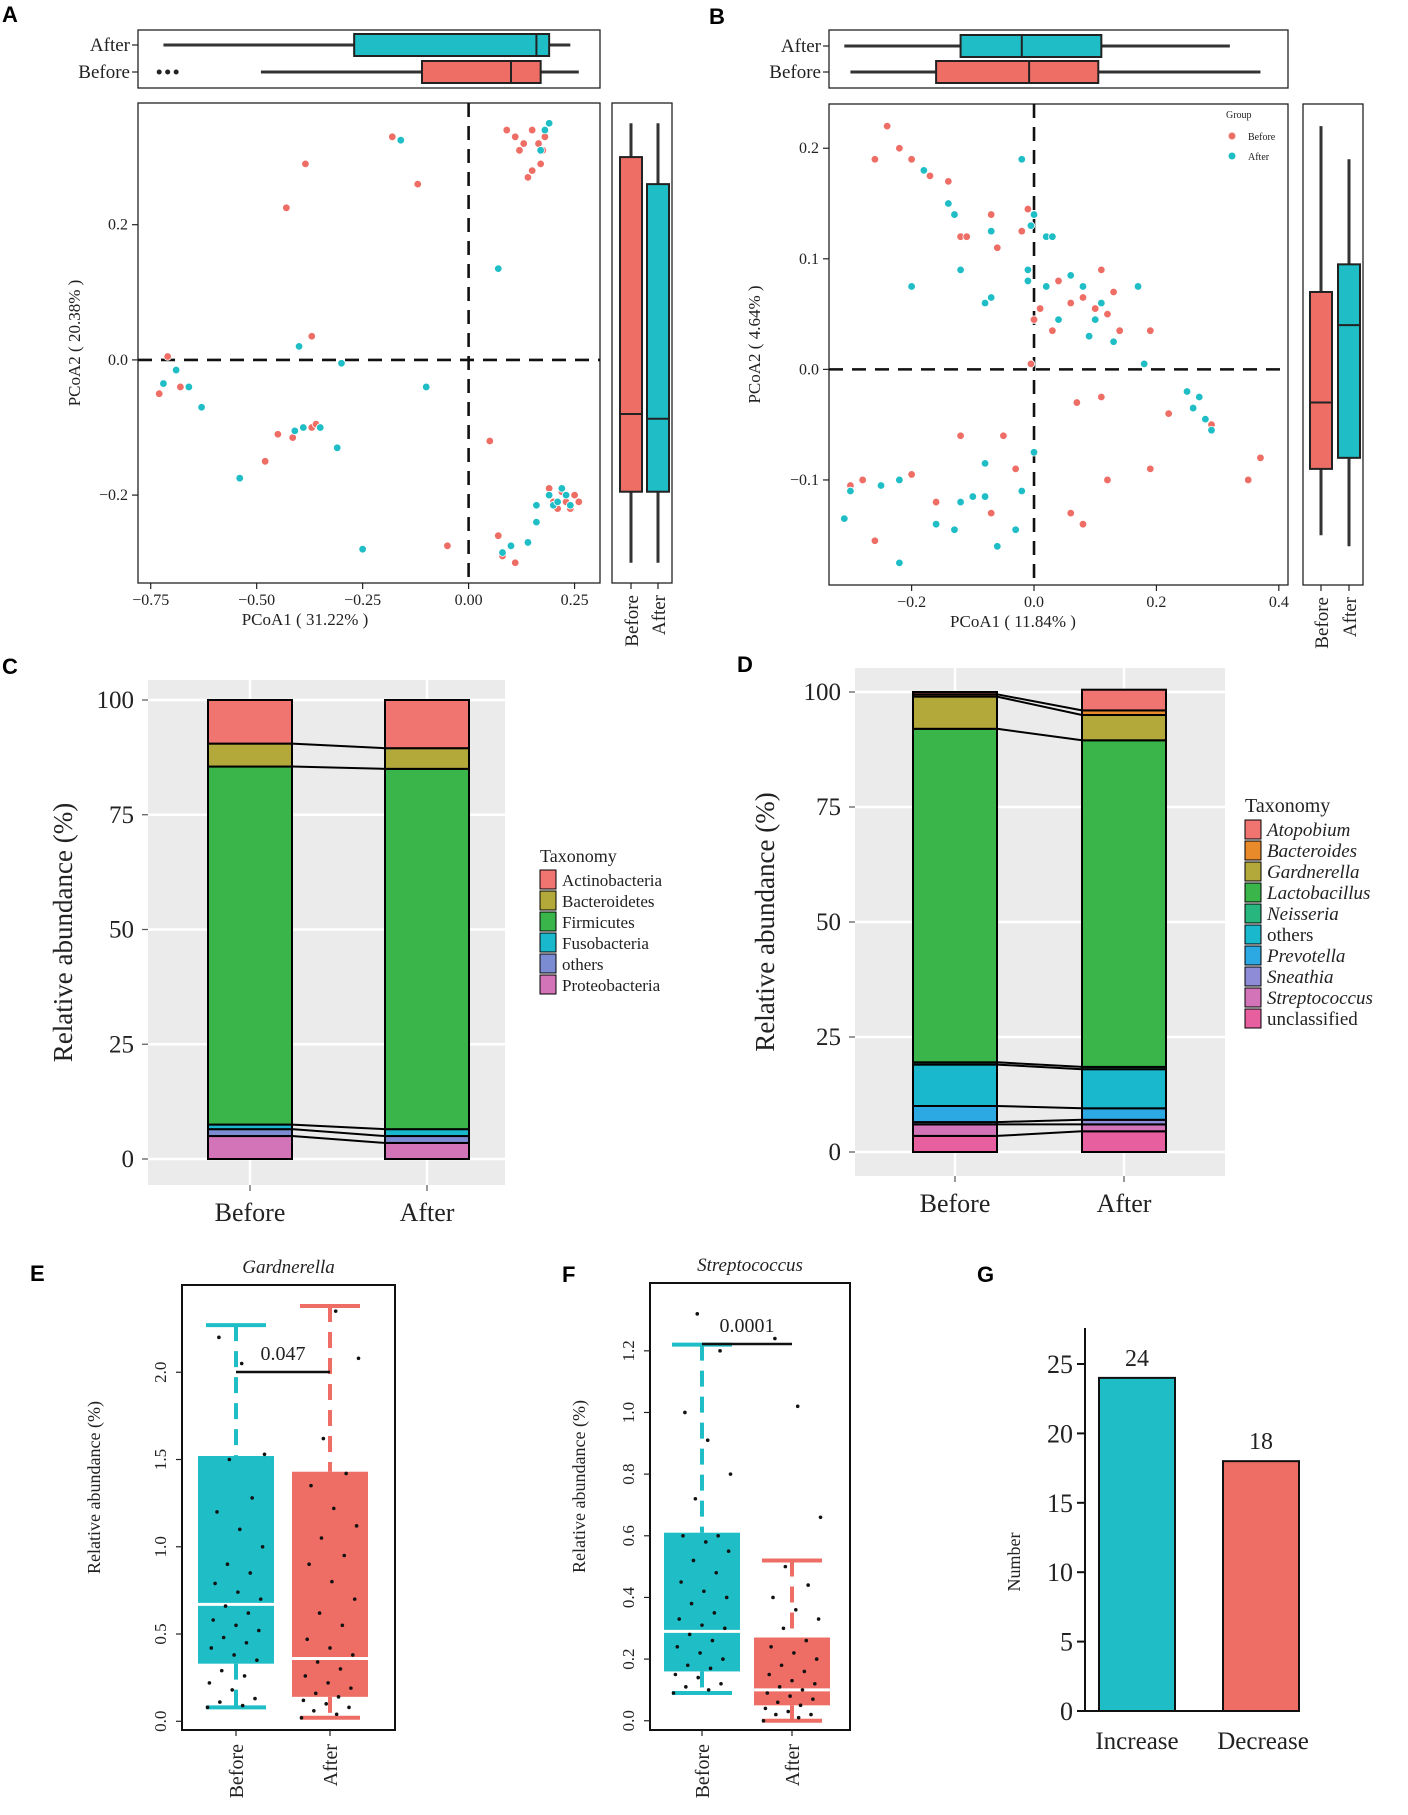  What do you see at coordinates (1034, 602) in the screenshot?
I see `panel-b-x-tick-label: 0.0` at bounding box center [1034, 602].